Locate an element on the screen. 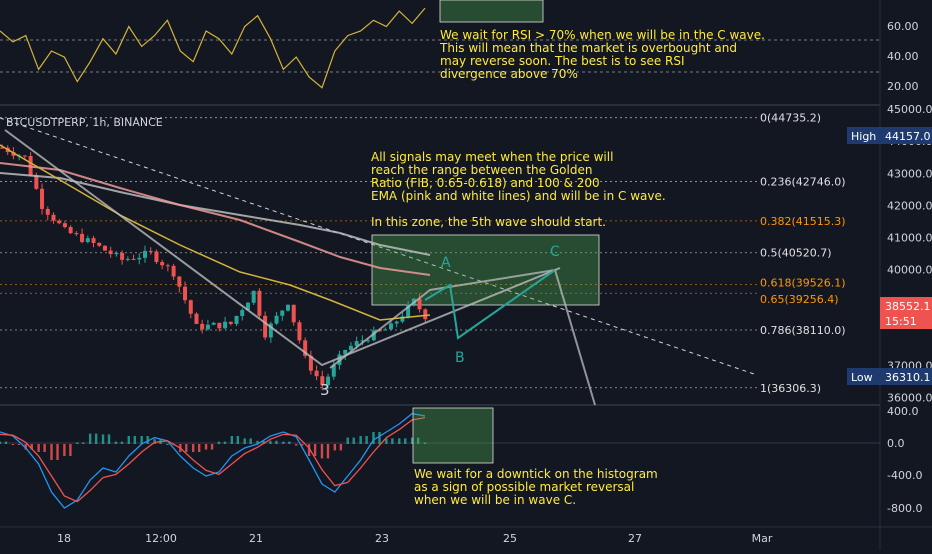  macd-histogram is located at coordinates (213, 446).